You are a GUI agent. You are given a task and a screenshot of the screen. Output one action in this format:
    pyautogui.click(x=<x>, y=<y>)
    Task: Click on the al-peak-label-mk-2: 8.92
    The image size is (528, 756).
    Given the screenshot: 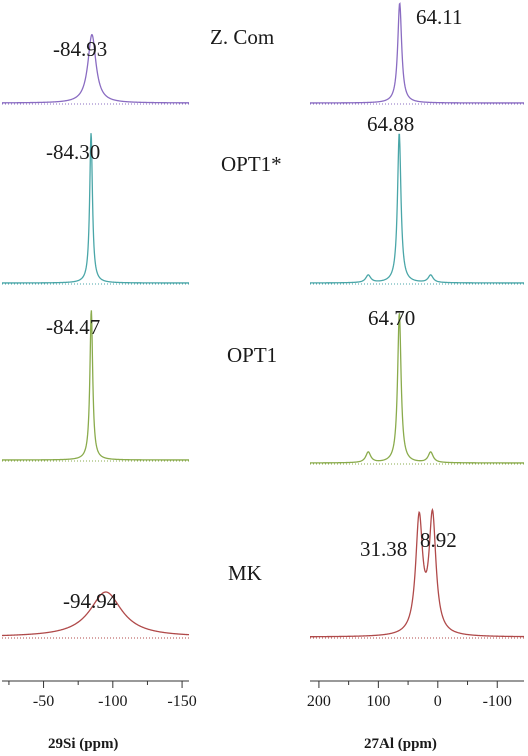 What is the action you would take?
    pyautogui.click(x=438, y=540)
    